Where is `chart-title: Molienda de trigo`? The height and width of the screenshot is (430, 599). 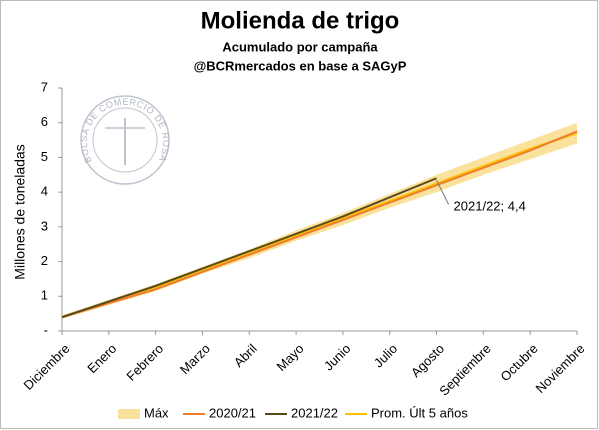
chart-title: Molienda de trigo is located at coordinates (300, 20).